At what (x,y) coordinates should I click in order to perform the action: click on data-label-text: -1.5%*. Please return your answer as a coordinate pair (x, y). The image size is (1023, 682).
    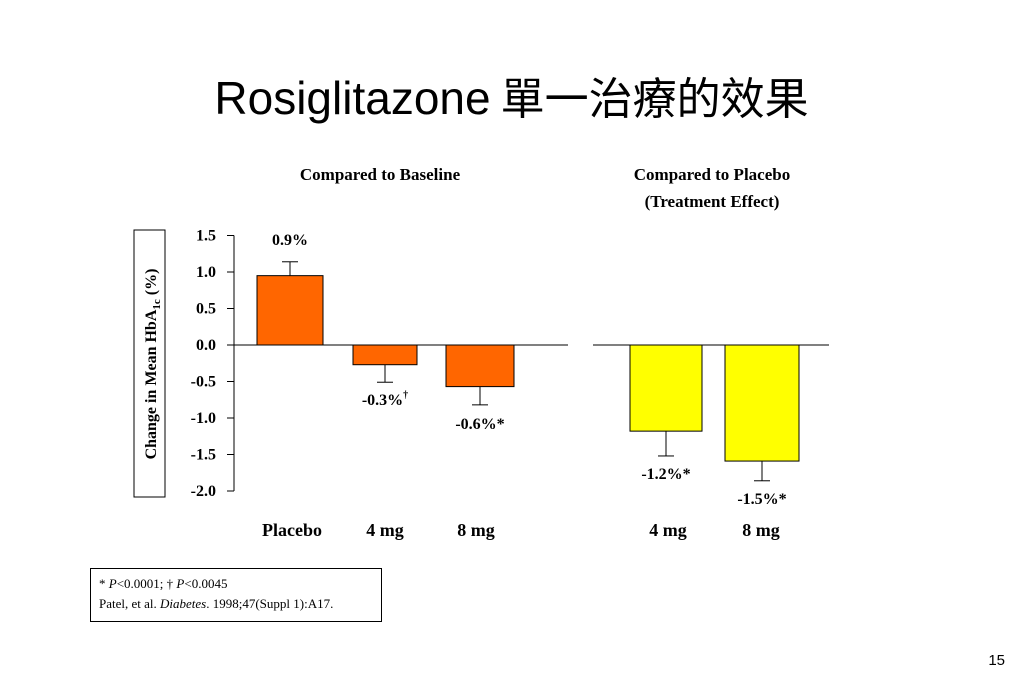
    Looking at the image, I should click on (761, 499).